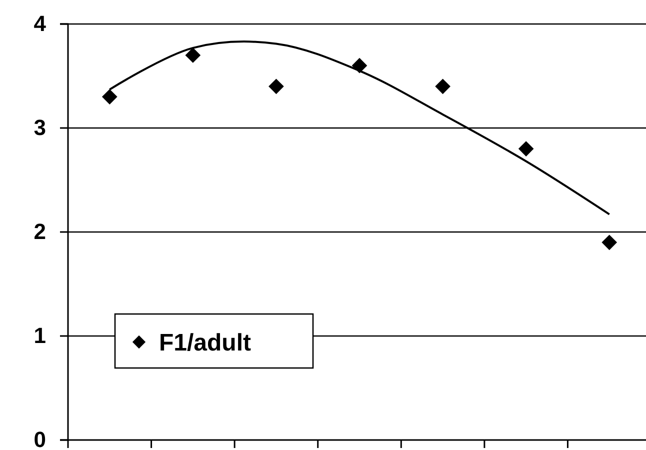  I want to click on legend-label: F1/adult, so click(205, 343).